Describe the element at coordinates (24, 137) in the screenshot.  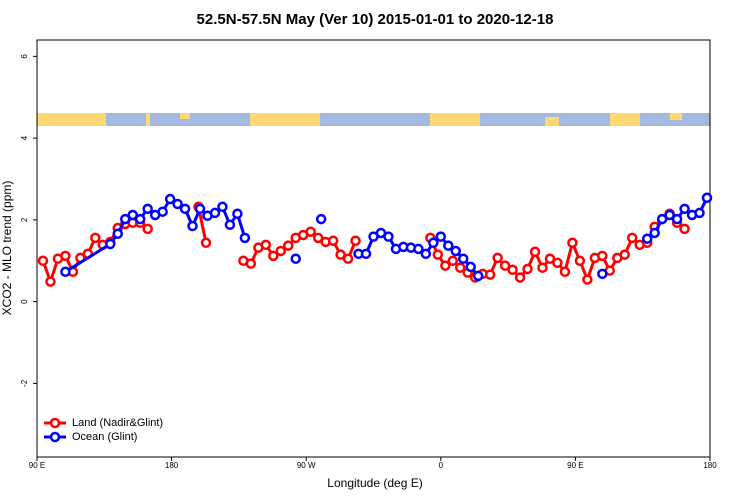
I see `y-tick-label: 4` at that location.